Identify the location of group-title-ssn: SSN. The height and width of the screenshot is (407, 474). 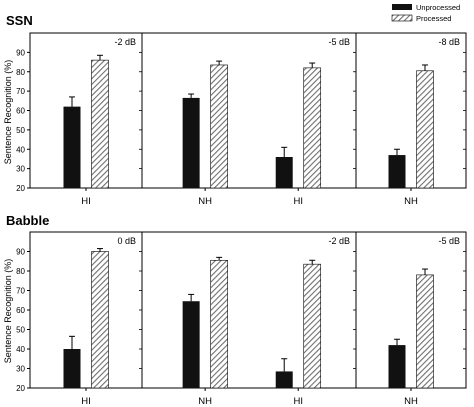
(19, 20).